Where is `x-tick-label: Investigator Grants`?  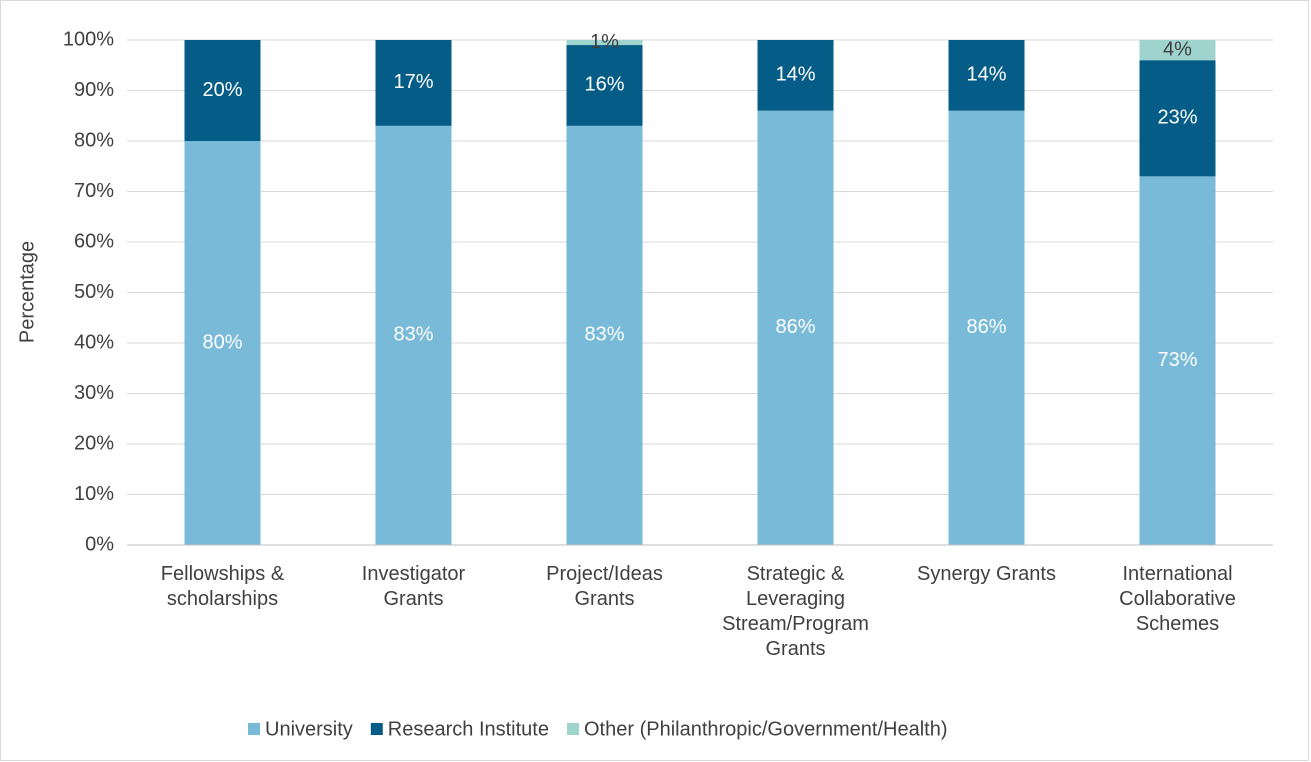
x-tick-label: Investigator Grants is located at coordinates (414, 586).